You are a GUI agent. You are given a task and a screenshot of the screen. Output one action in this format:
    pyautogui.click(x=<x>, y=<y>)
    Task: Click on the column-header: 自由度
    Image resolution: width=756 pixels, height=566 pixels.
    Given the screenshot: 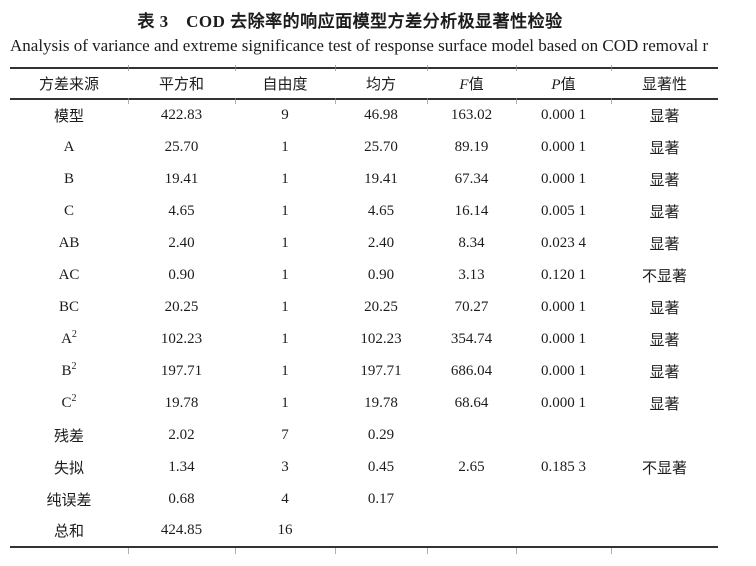 What is the action you would take?
    pyautogui.click(x=285, y=85)
    